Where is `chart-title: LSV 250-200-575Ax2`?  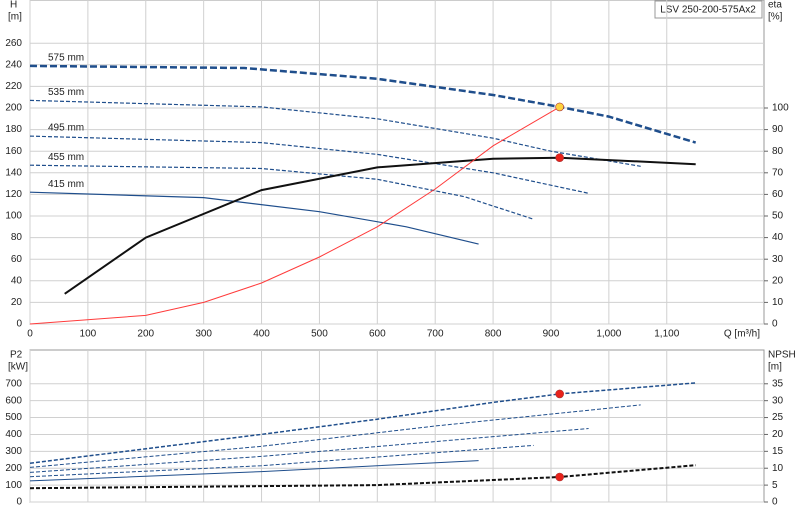
chart-title: LSV 250-200-575Ax2 is located at coordinates (708, 10).